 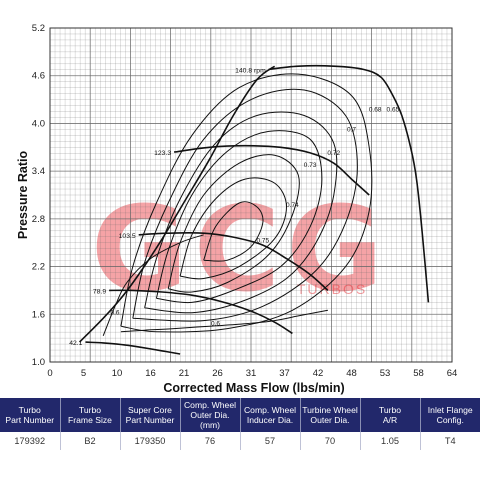 I want to click on y-tick-label: 4.0, so click(x=38, y=123).